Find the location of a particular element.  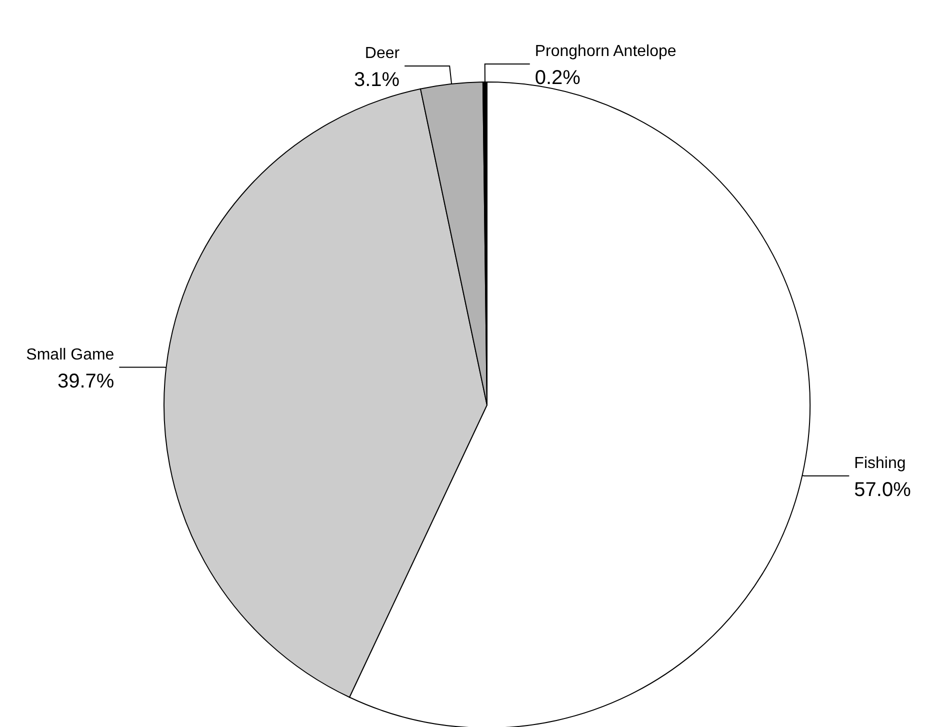

slice-label: Small Game is located at coordinates (70, 355).